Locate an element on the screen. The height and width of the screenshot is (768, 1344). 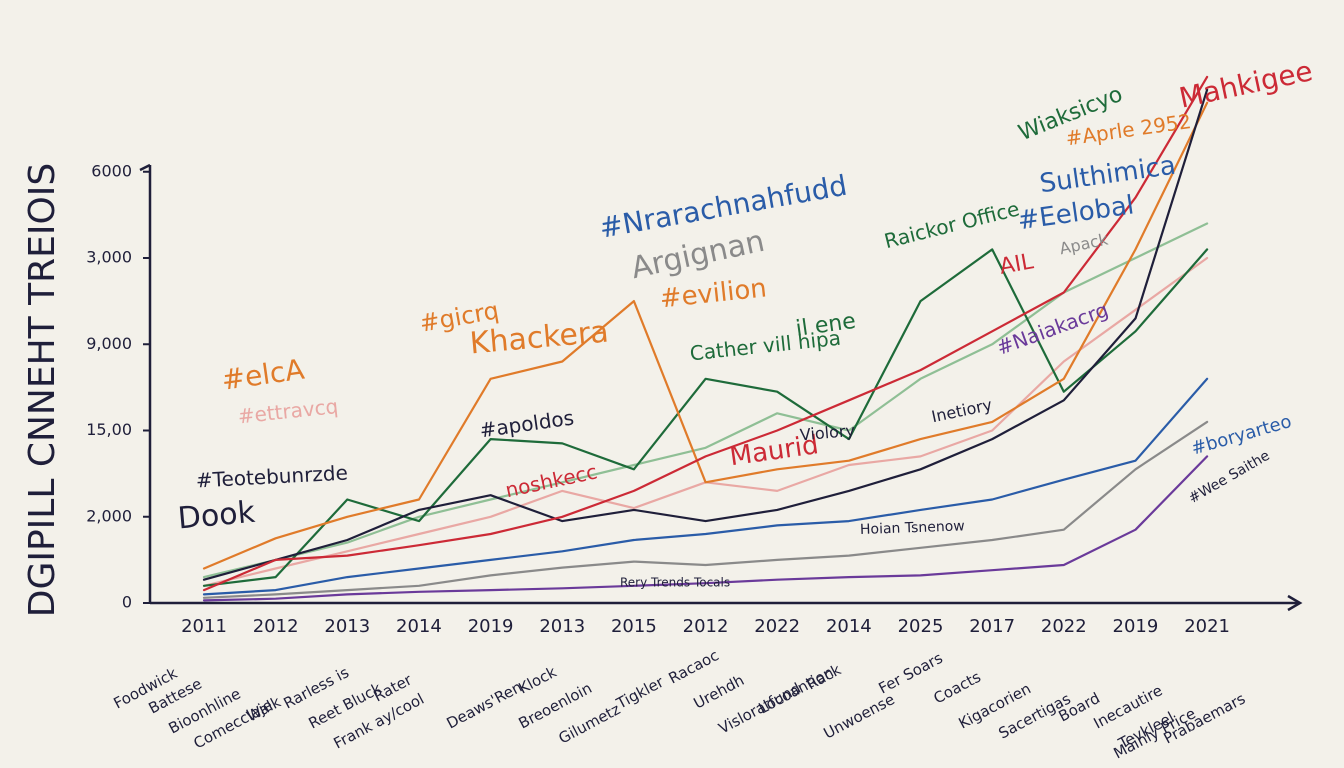
x-axis-arrow is located at coordinates (1295, 603).